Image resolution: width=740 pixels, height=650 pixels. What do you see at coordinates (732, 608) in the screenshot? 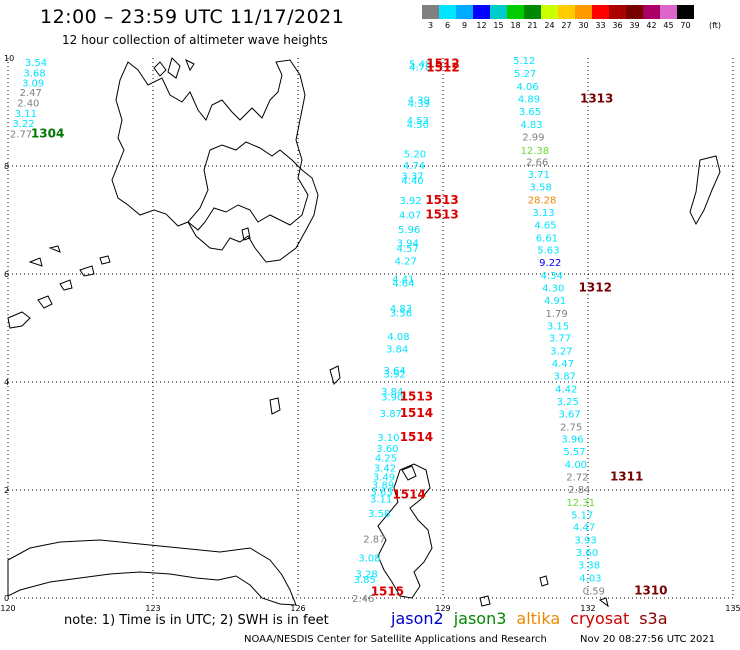
I see `x-tick-label: 135` at bounding box center [732, 608].